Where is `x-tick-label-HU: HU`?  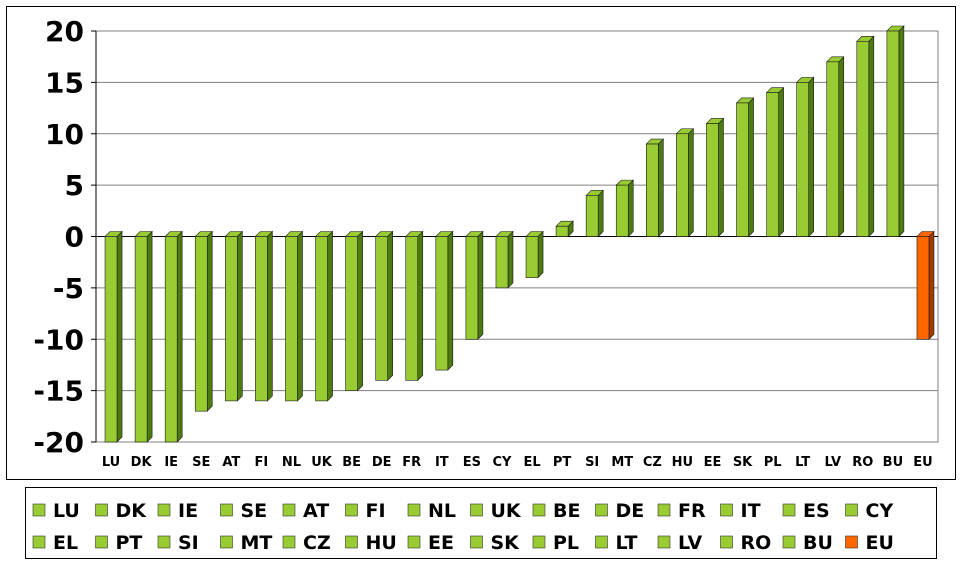 x-tick-label-HU: HU is located at coordinates (682, 462).